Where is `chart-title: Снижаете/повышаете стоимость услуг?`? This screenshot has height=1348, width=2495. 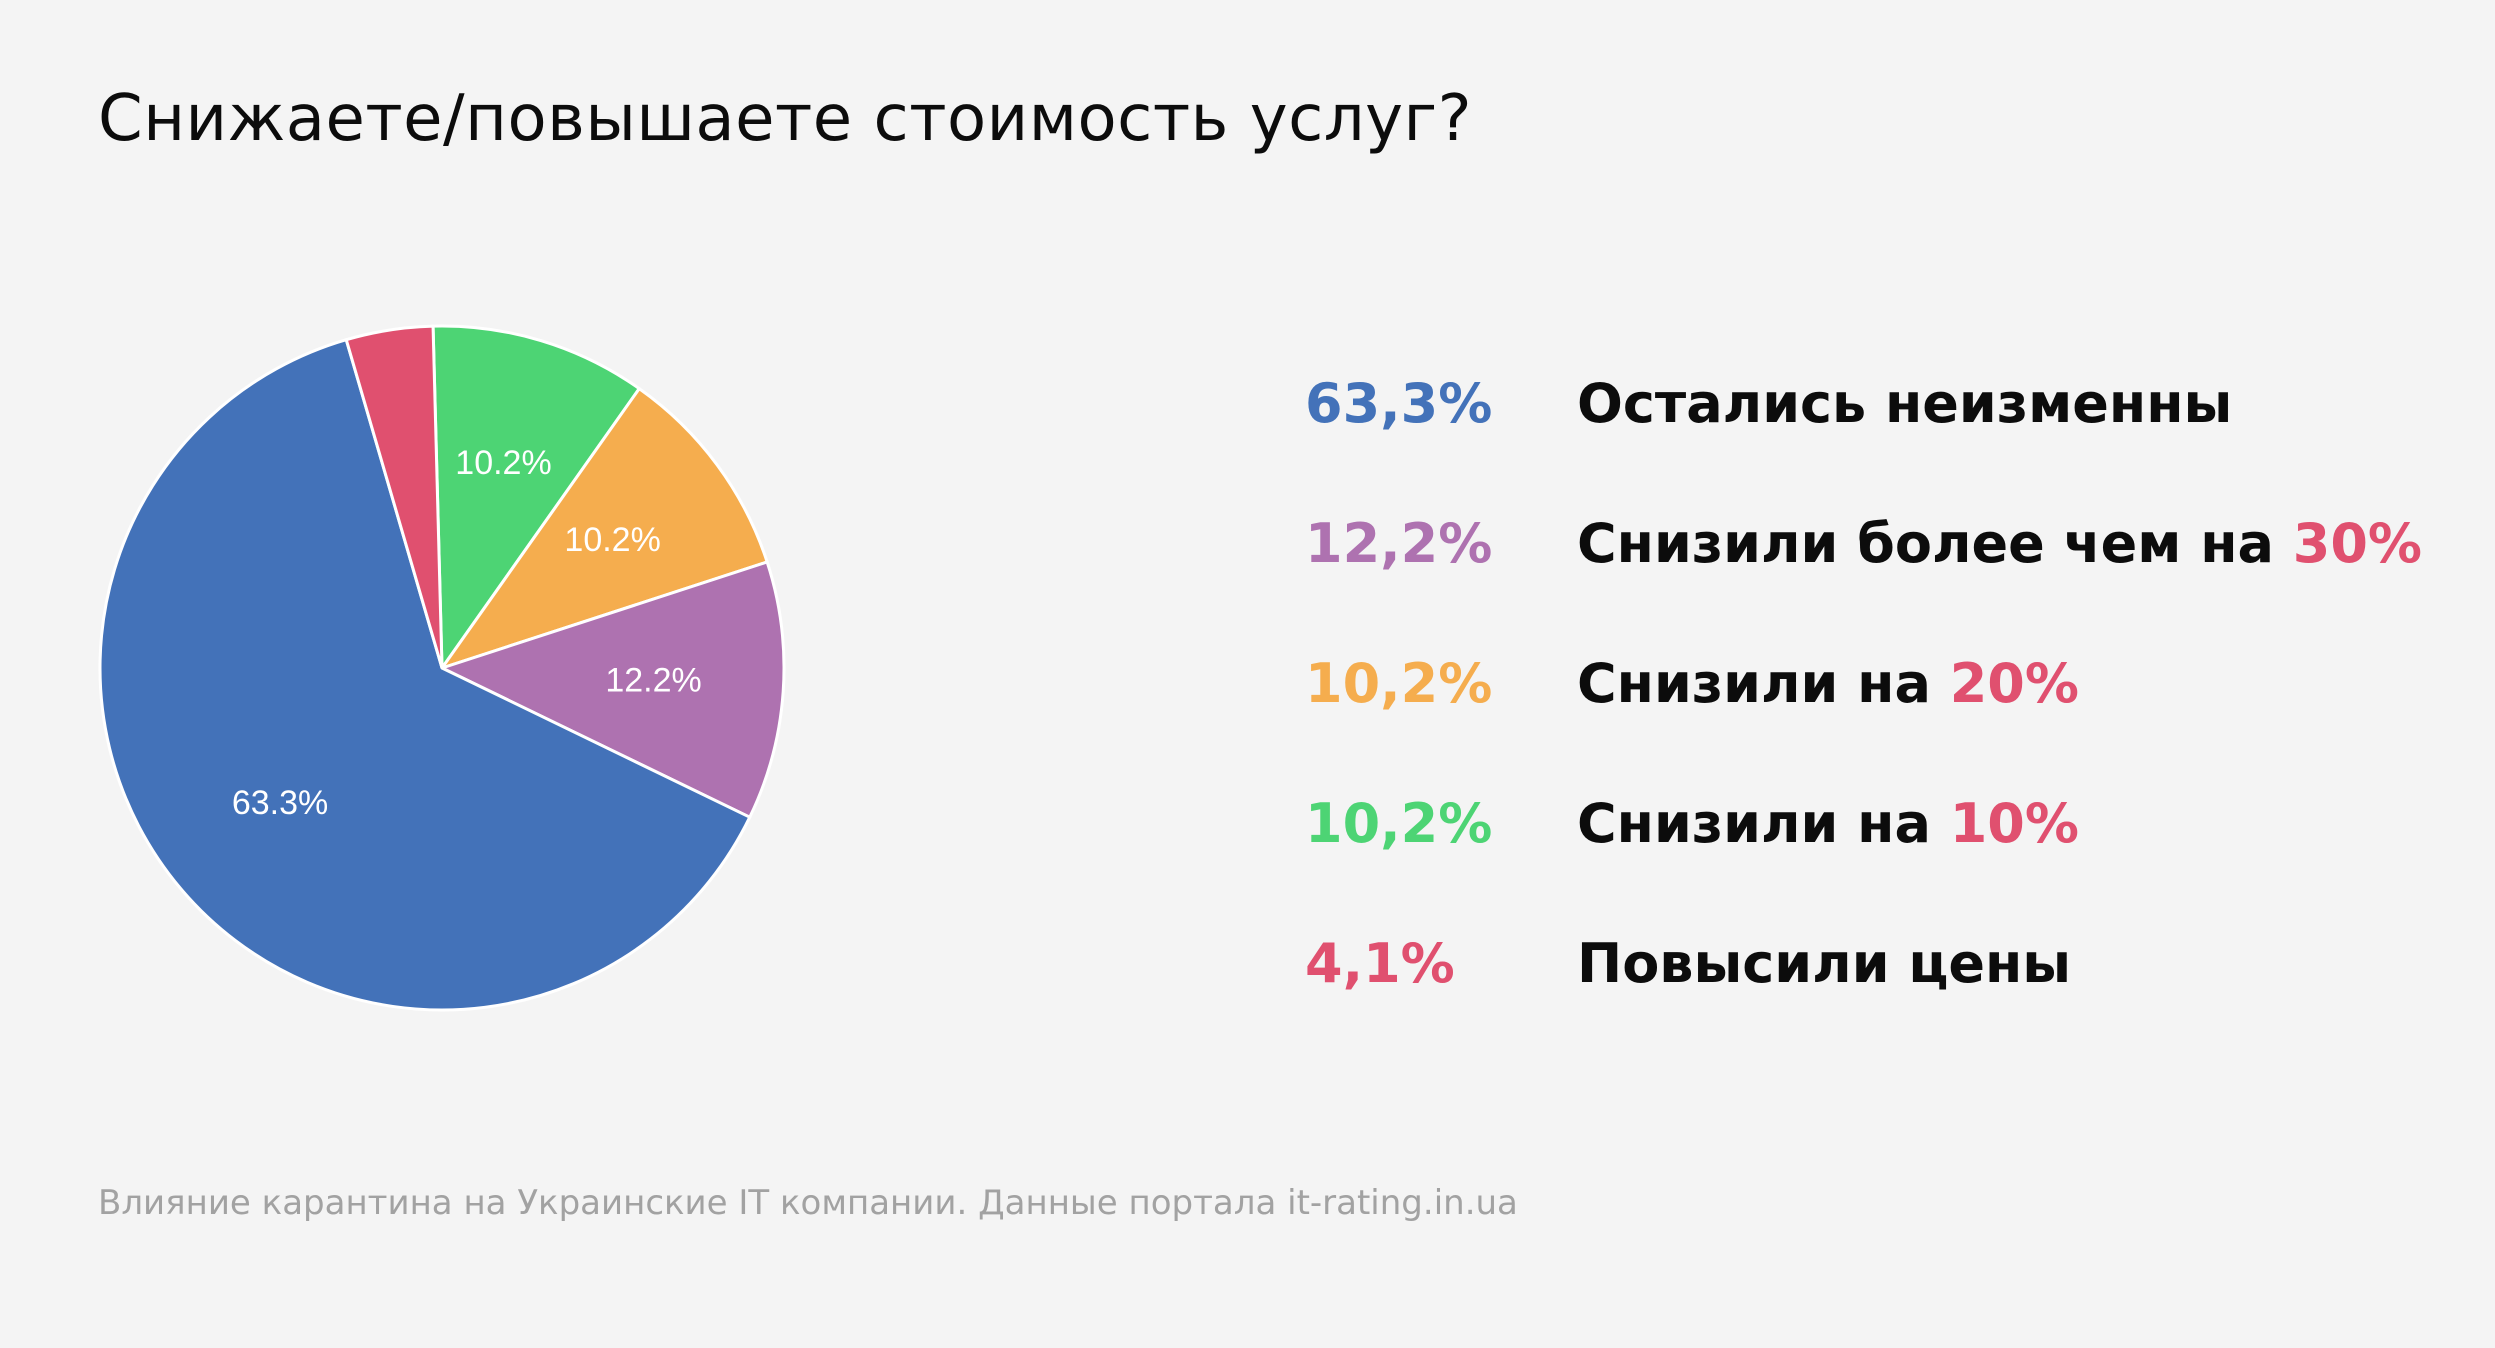
chart-title: Снижаете/повышаете стоимость услуг? is located at coordinates (785, 119).